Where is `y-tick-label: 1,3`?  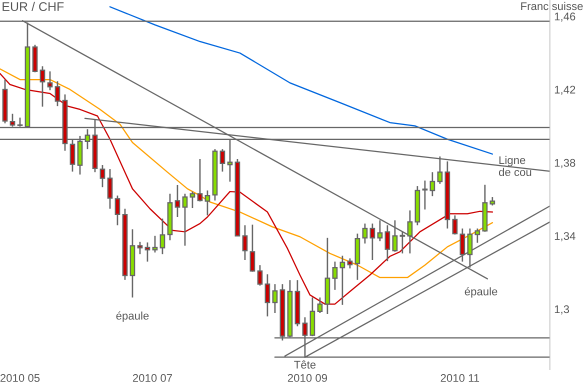 y-tick-label: 1,3 is located at coordinates (562, 309).